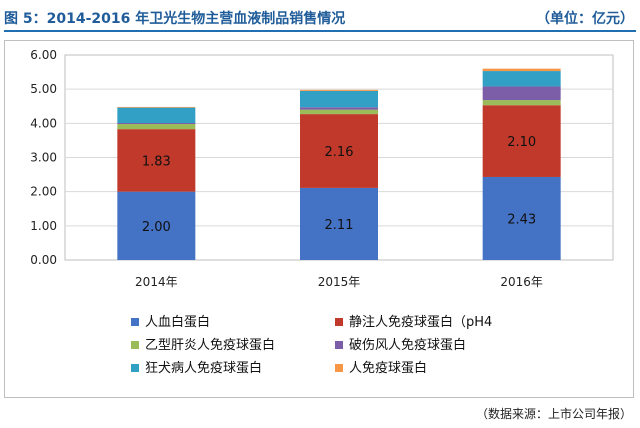 This screenshot has height=428, width=640. I want to click on data-label: 2.00, so click(156, 227).